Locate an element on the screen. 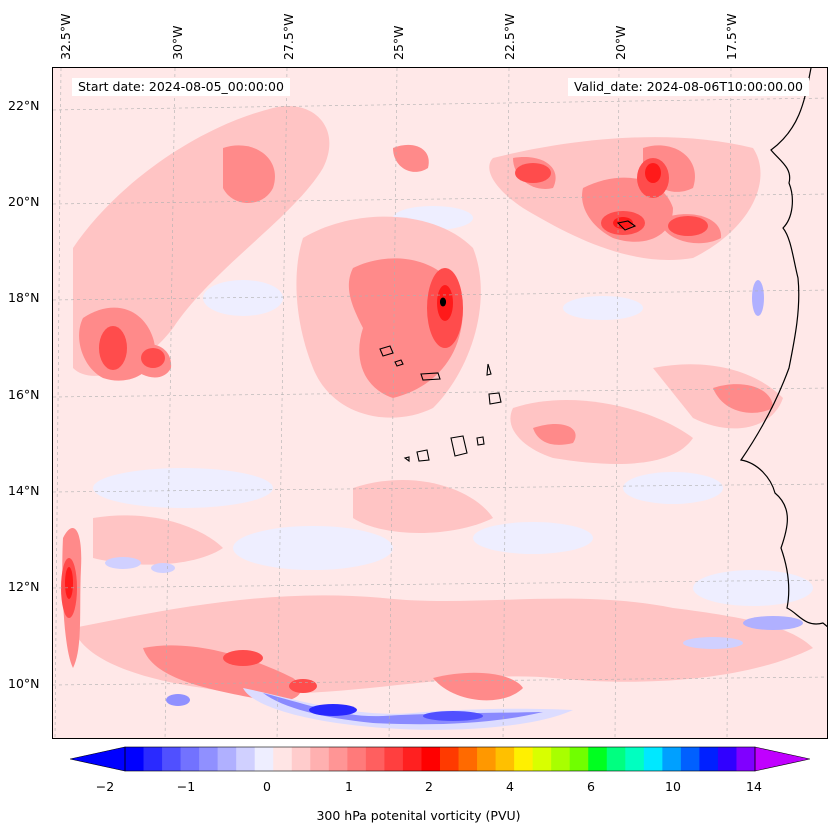 The height and width of the screenshot is (836, 837). colorbar-tick-4: 2 is located at coordinates (429, 786).